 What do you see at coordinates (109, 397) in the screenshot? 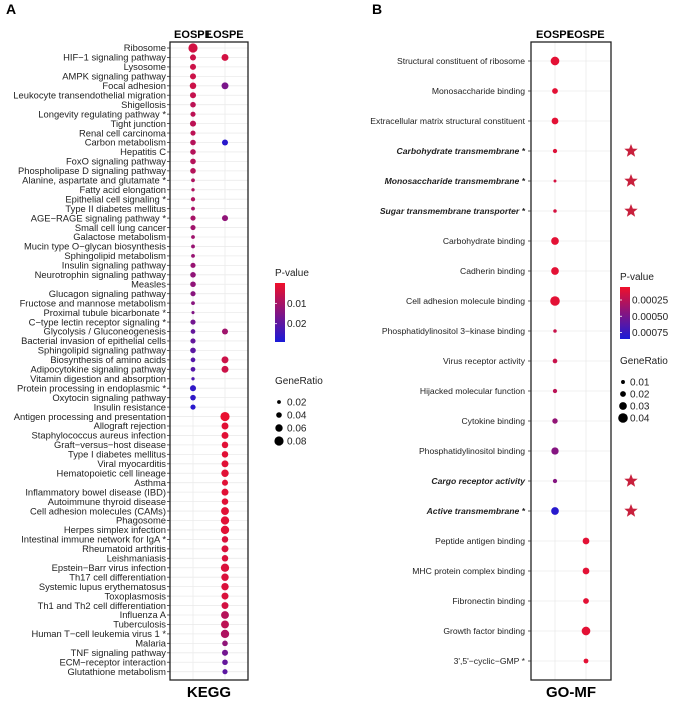
I see `term-label: Oxytocin signaling pathway` at bounding box center [109, 397].